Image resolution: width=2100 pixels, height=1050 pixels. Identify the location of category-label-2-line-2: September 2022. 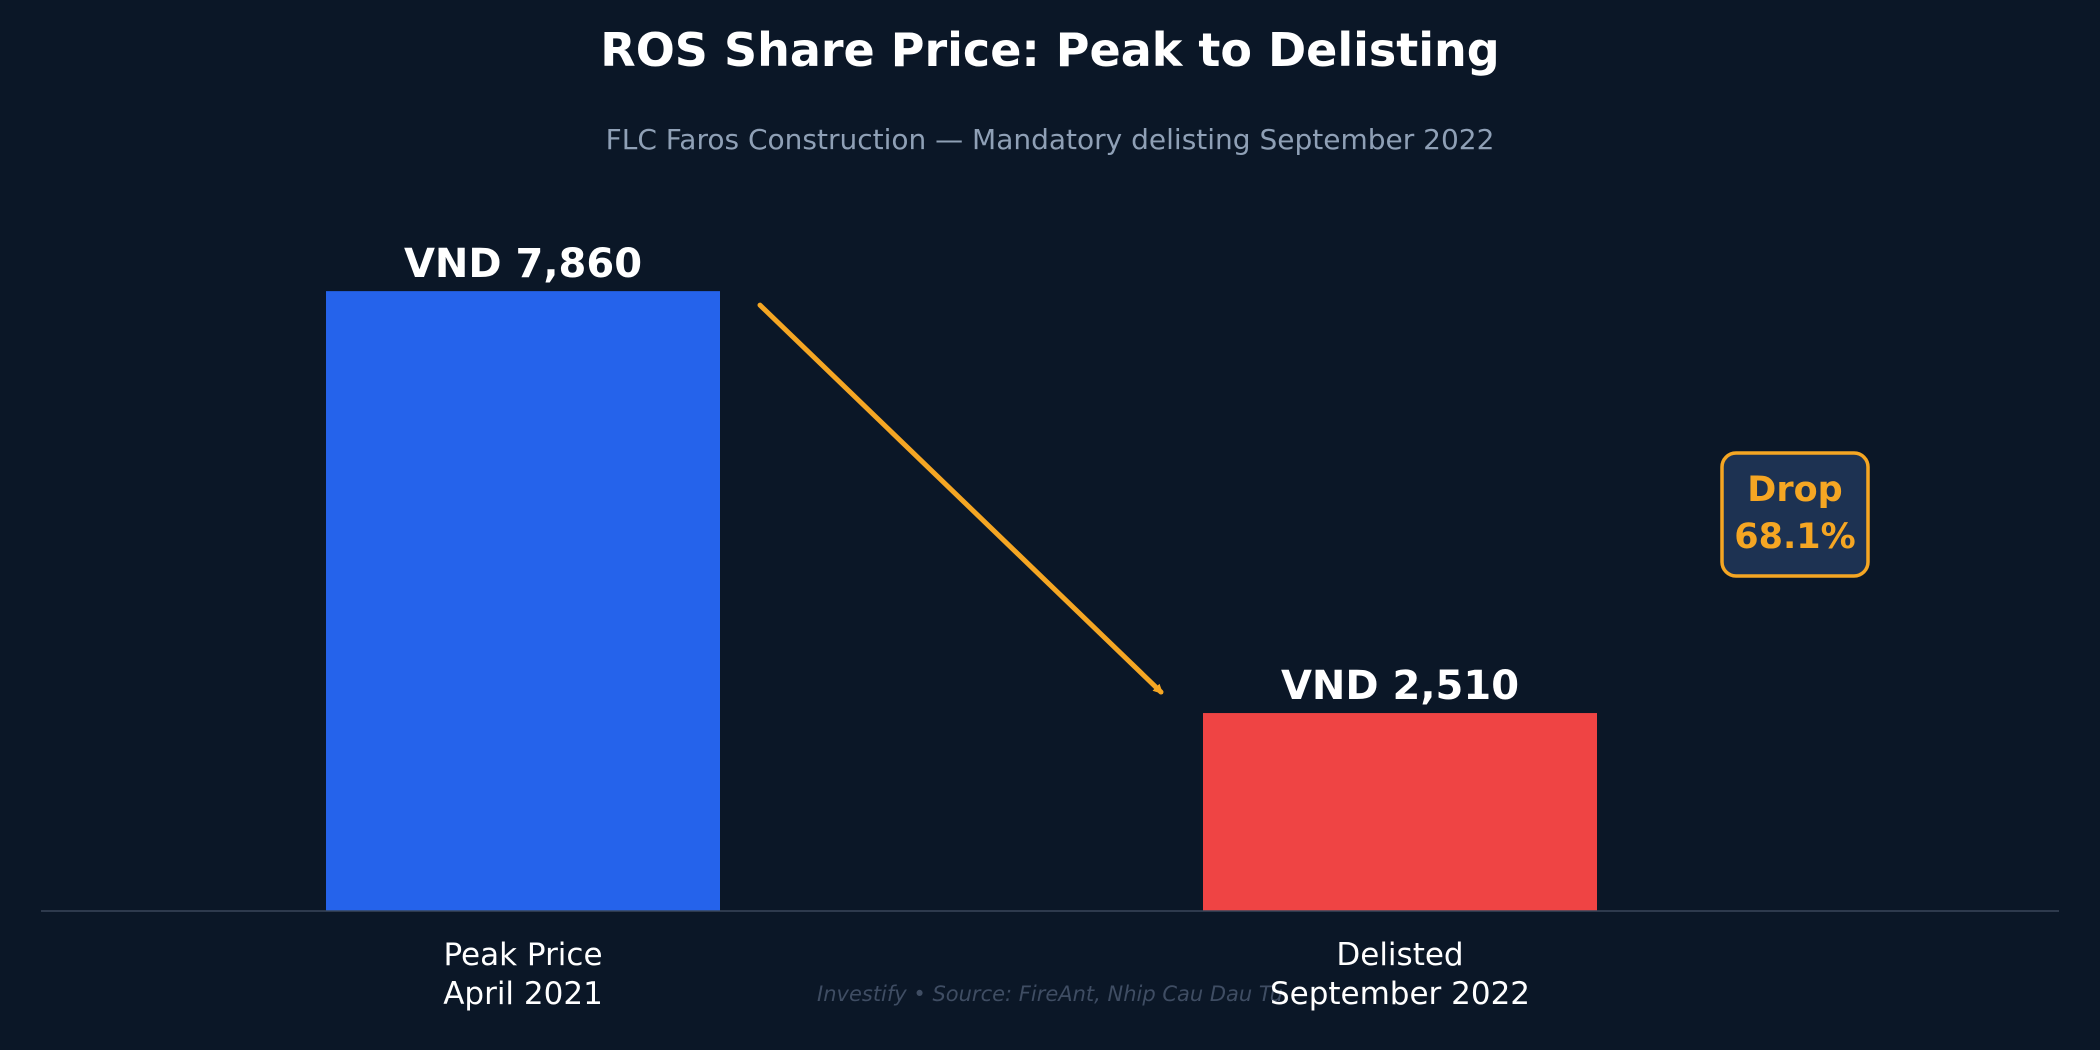
(1400, 994).